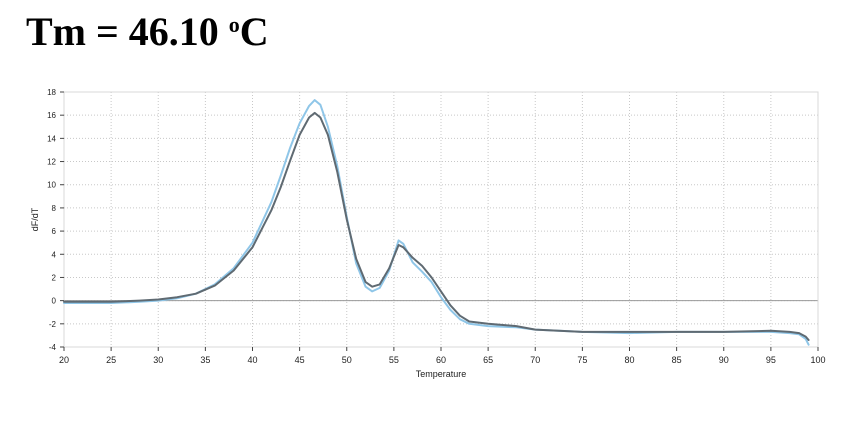  Describe the element at coordinates (347, 360) in the screenshot. I see `x-tick-label: 50` at that location.